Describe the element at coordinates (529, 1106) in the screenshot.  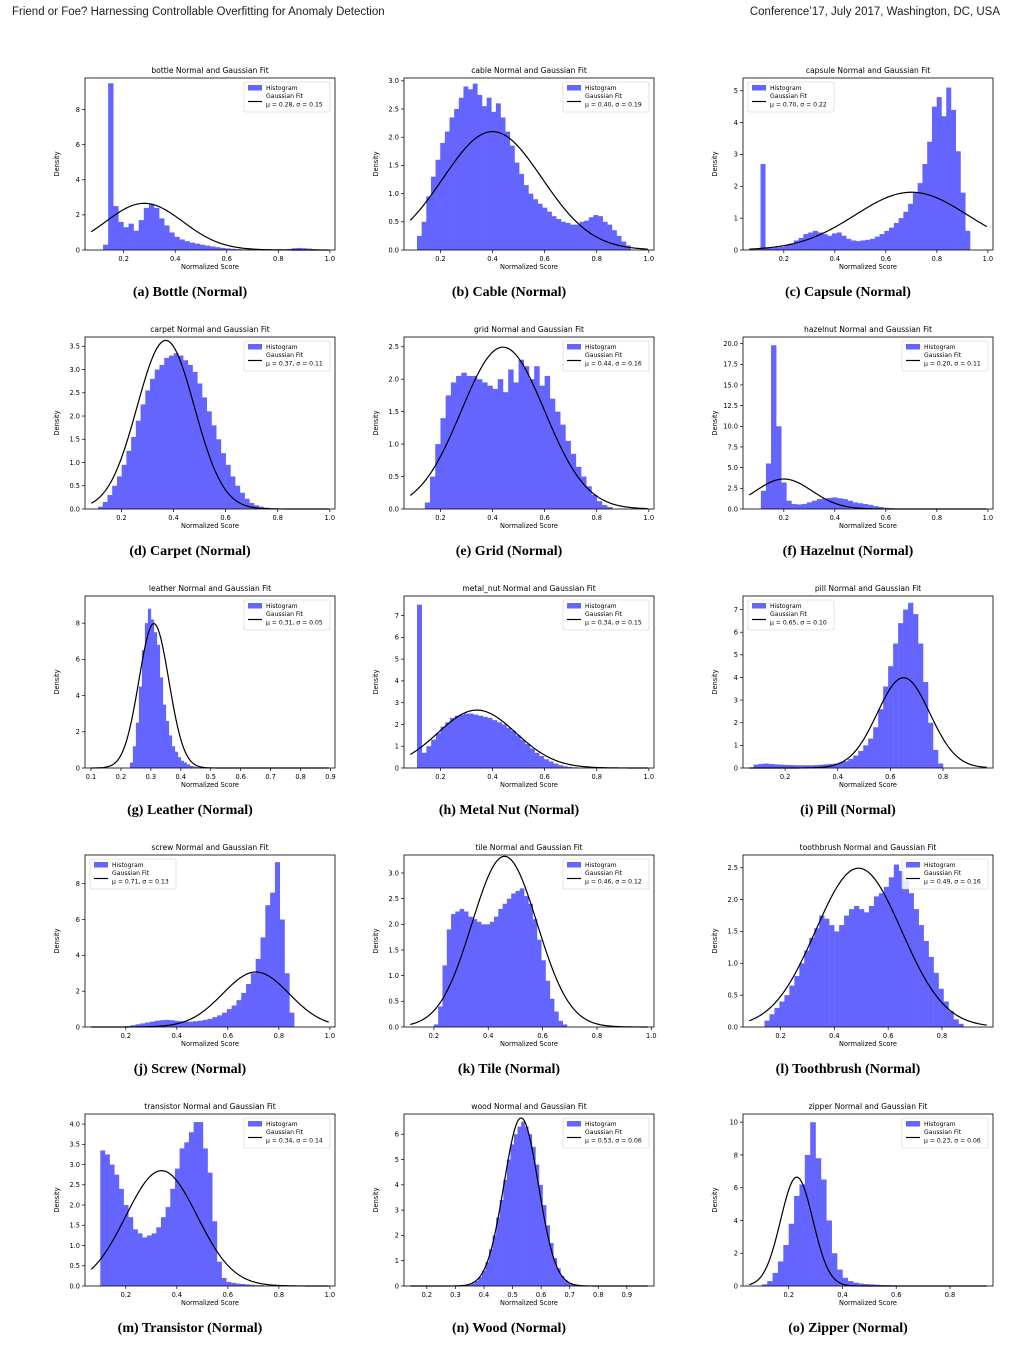
I see `chart-title: wood Normal and Gaussian Fit` at that location.